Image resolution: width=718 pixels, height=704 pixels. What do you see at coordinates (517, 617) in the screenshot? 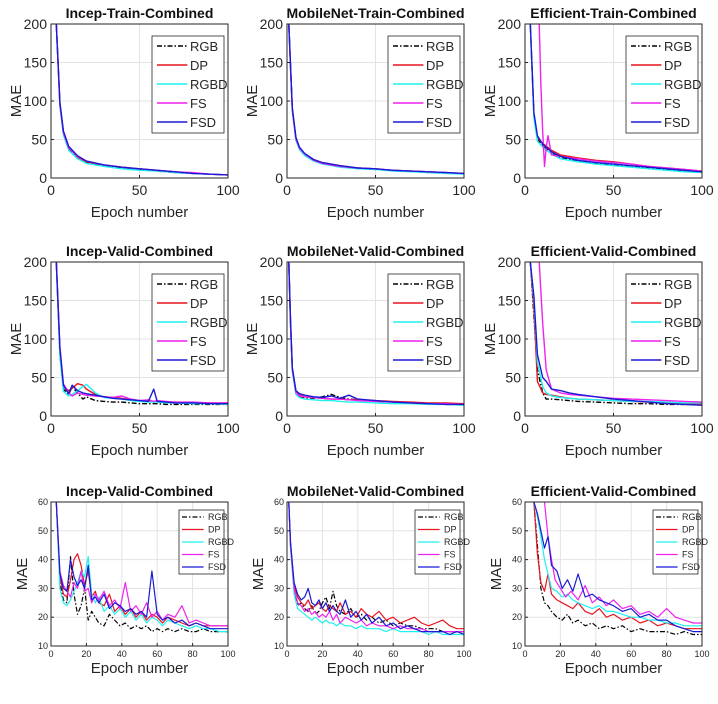
I see `y-tick-label: 20` at bounding box center [517, 617].